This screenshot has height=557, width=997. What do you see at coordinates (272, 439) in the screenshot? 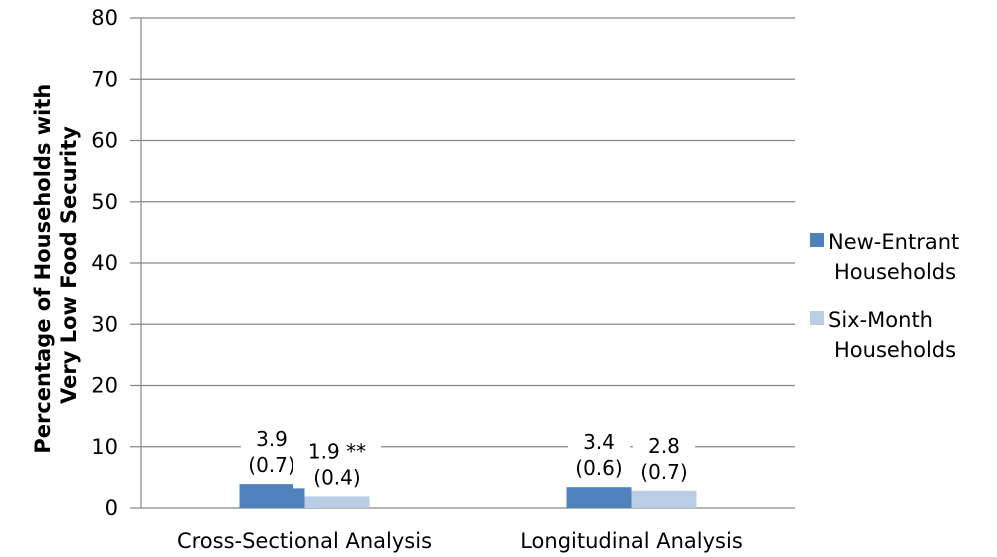
I see `data-label: 3.9` at bounding box center [272, 439].